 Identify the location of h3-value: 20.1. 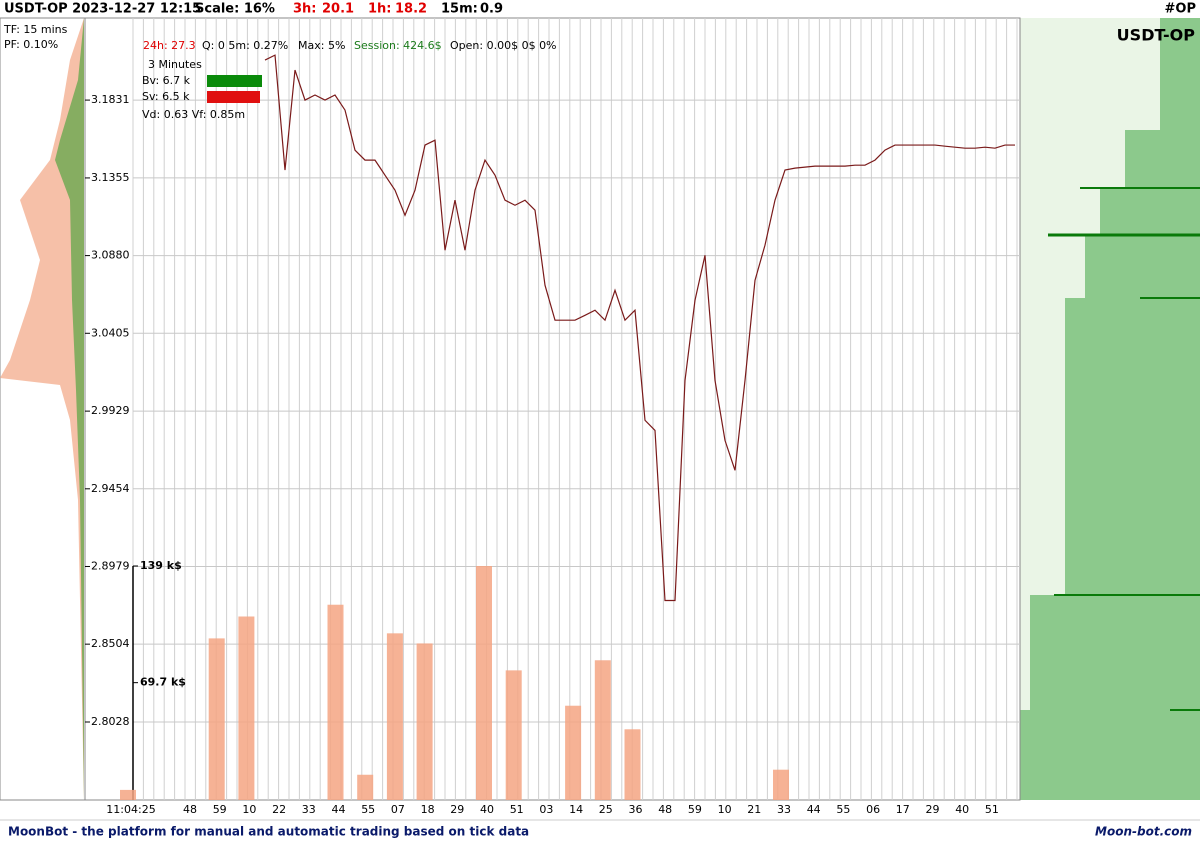
(338, 9).